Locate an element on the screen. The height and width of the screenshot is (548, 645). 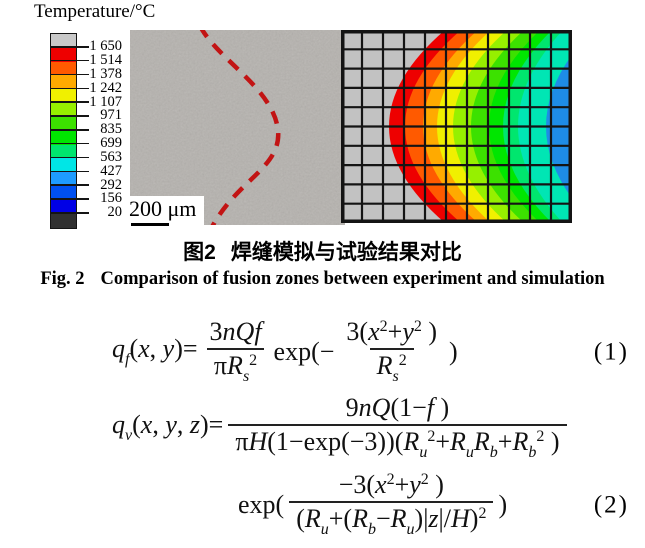
colorbar-tick-label: 20 is located at coordinates (115, 212).